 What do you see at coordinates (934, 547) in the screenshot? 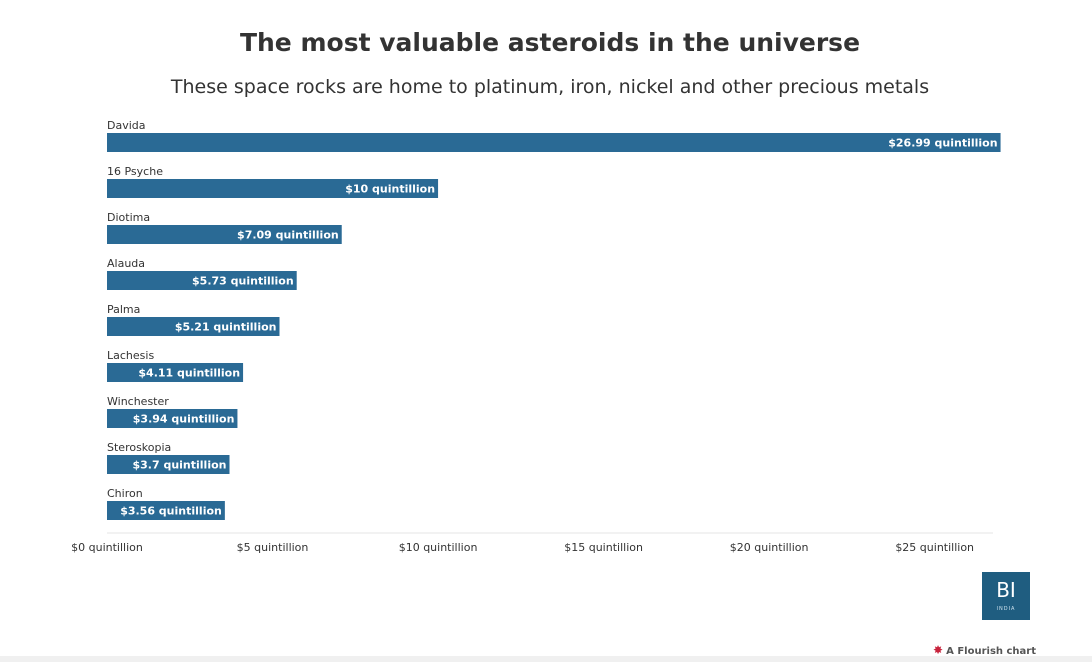
I see `x-tick-label: $25 quintillion` at bounding box center [934, 547].